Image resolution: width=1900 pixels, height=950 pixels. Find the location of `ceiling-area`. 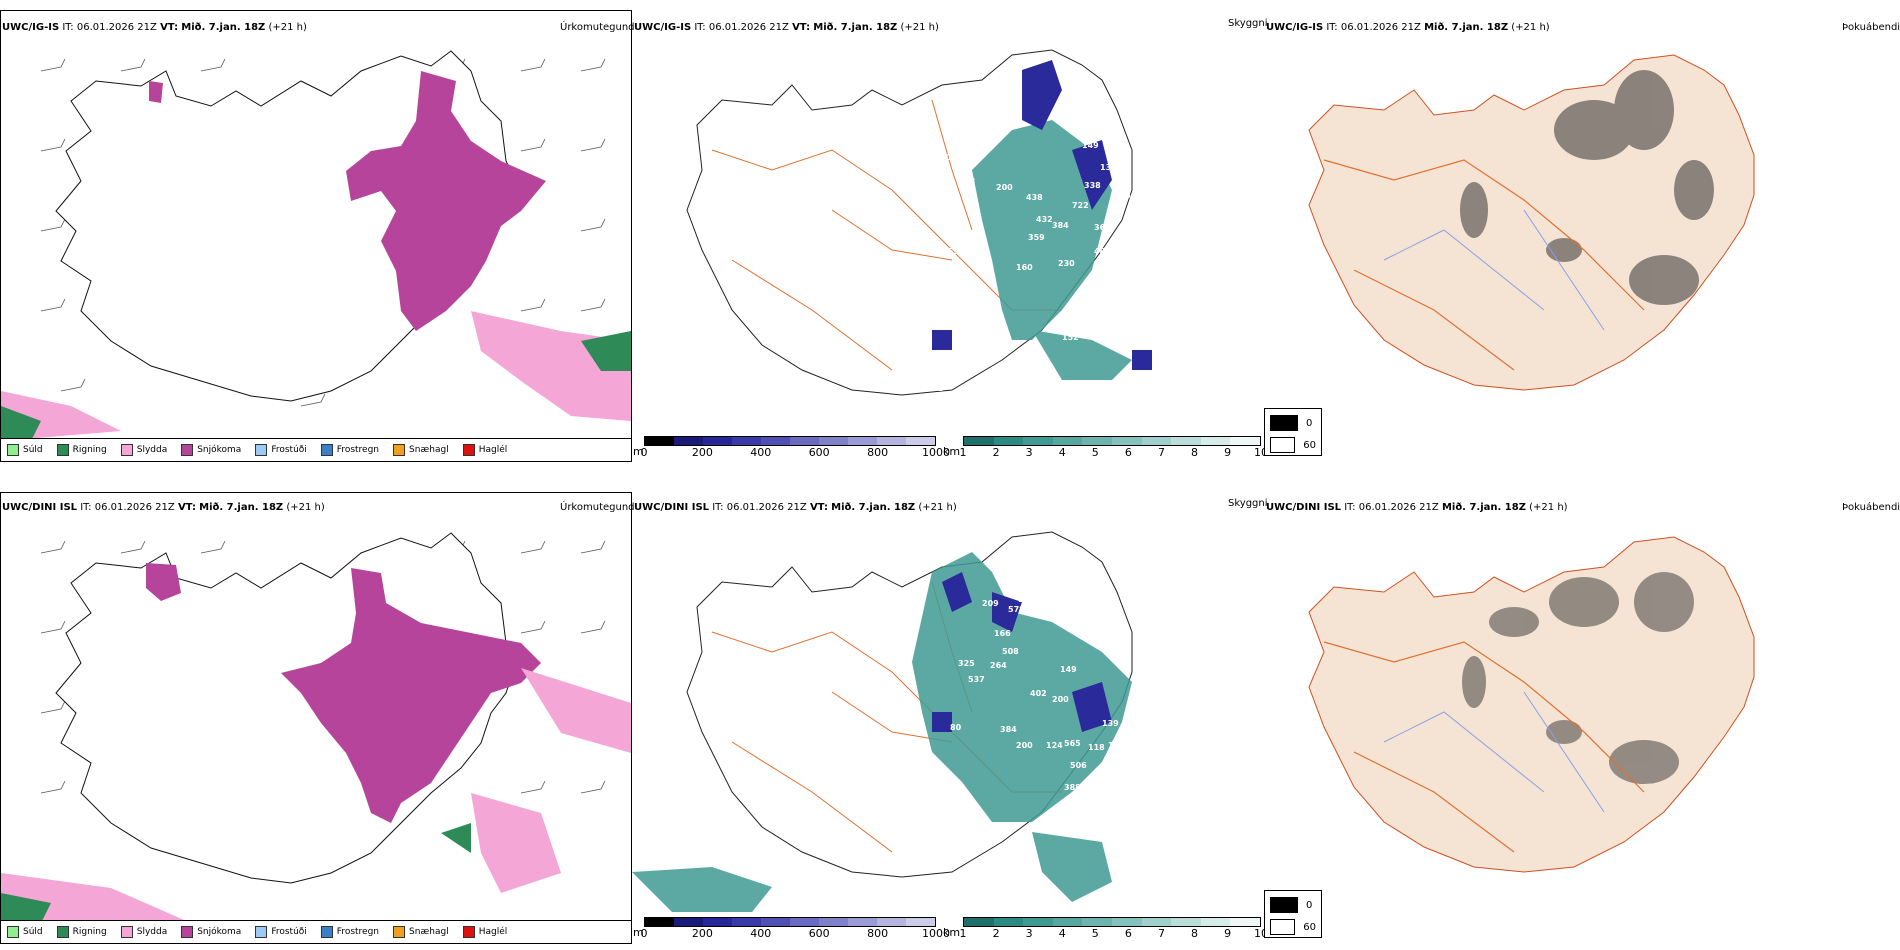

ceiling-area is located at coordinates (1042, 215).